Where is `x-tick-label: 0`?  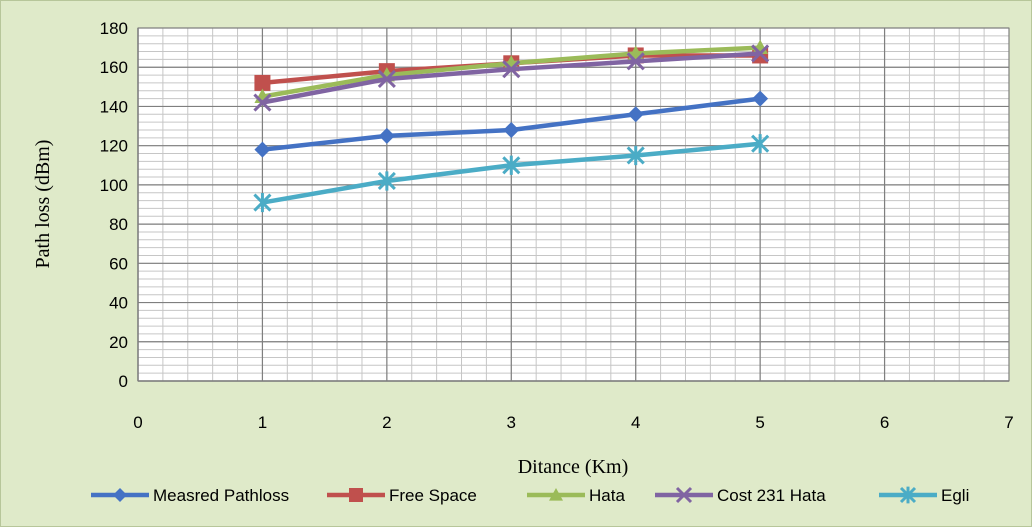 x-tick-label: 0 is located at coordinates (137, 422).